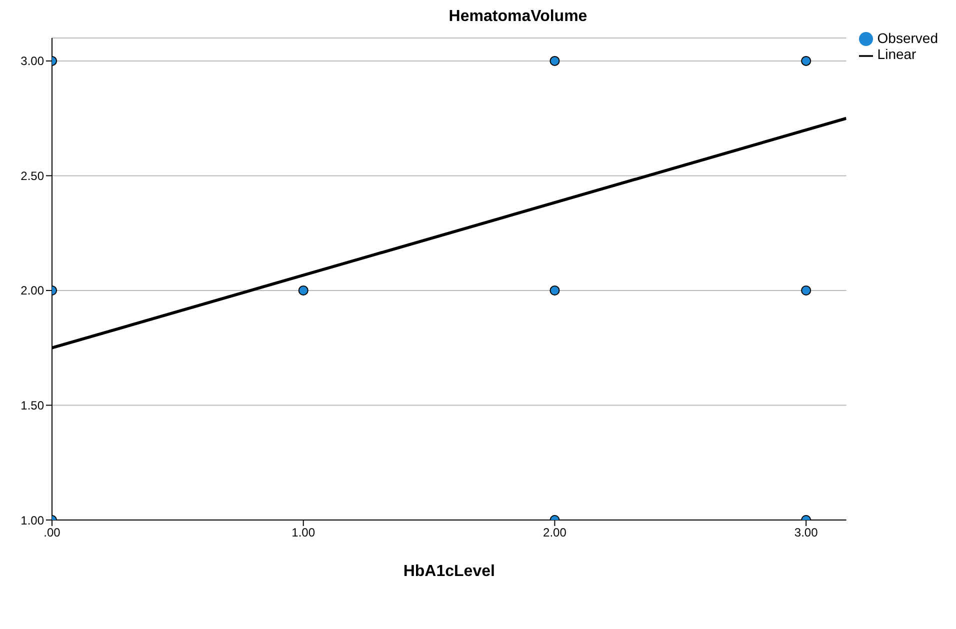 This screenshot has width=956, height=629. Describe the element at coordinates (52, 533) in the screenshot. I see `x-tick-label: .00` at that location.